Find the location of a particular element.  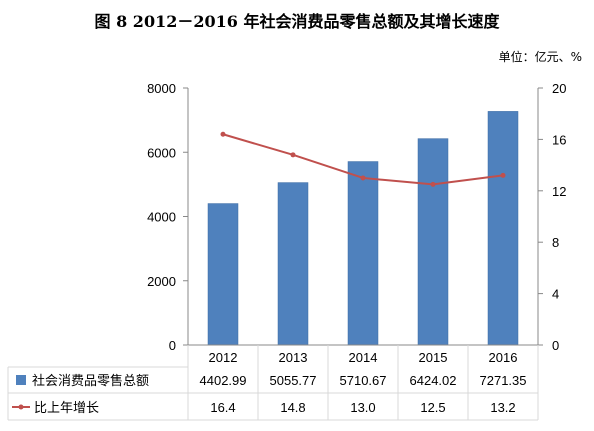

table-cell-line-value: 14.8 is located at coordinates (292, 407).